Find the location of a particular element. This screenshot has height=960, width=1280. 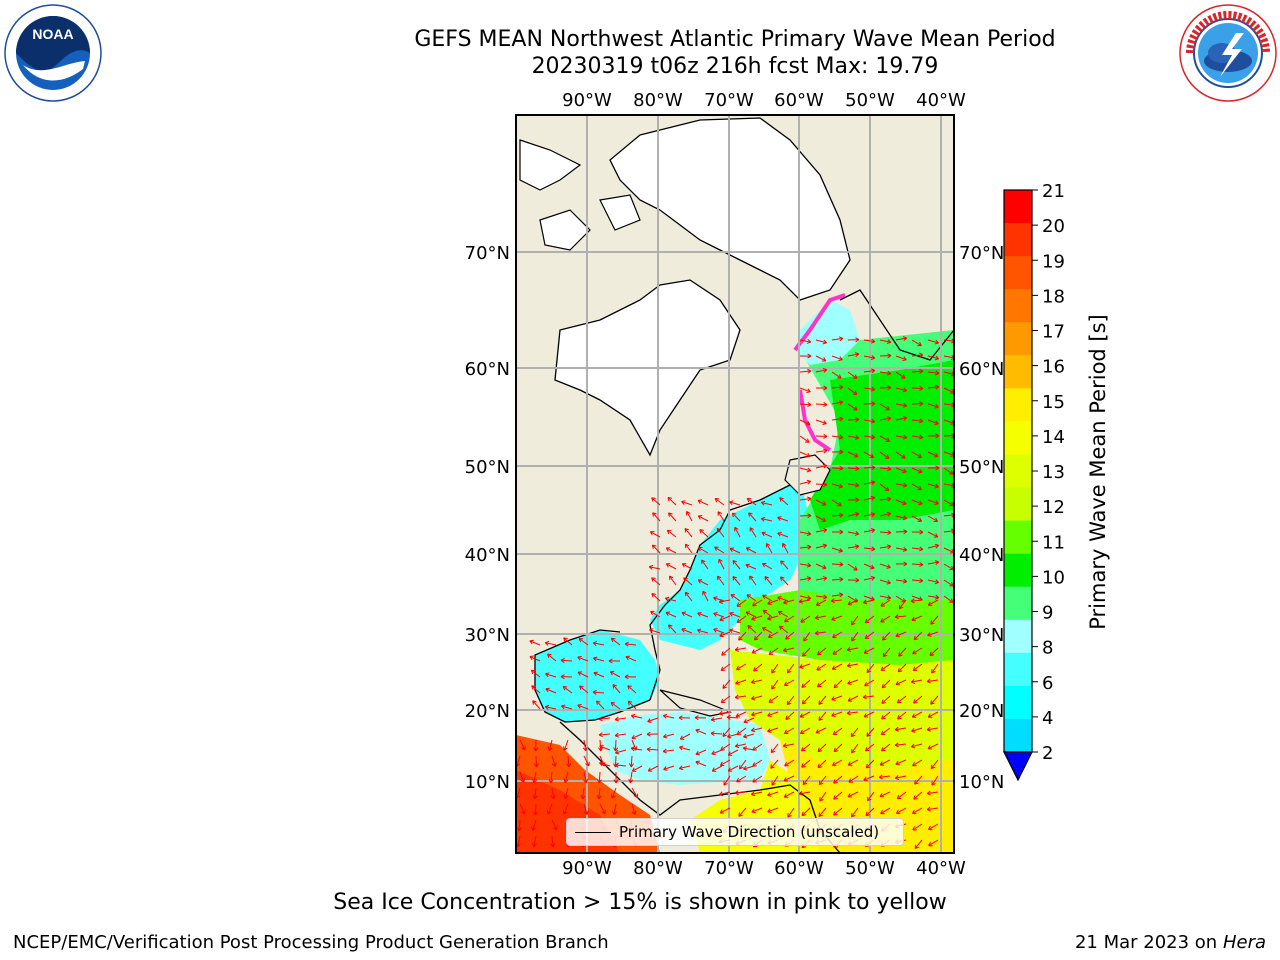

colorbar-tick-label: 11 is located at coordinates (1053, 542).